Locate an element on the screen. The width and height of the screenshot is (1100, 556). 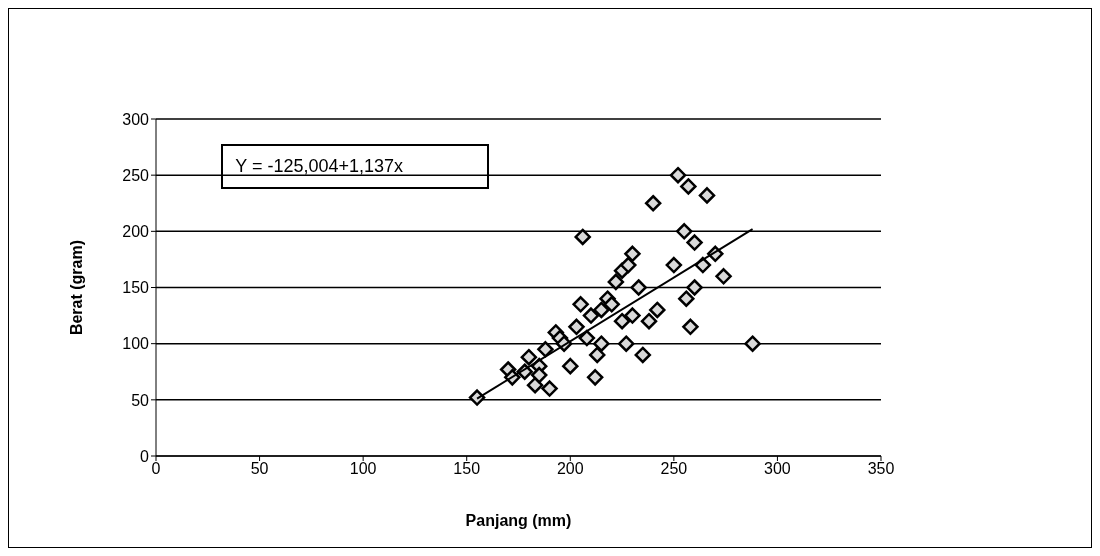
y-tick-label: 300 is located at coordinates (136, 119).